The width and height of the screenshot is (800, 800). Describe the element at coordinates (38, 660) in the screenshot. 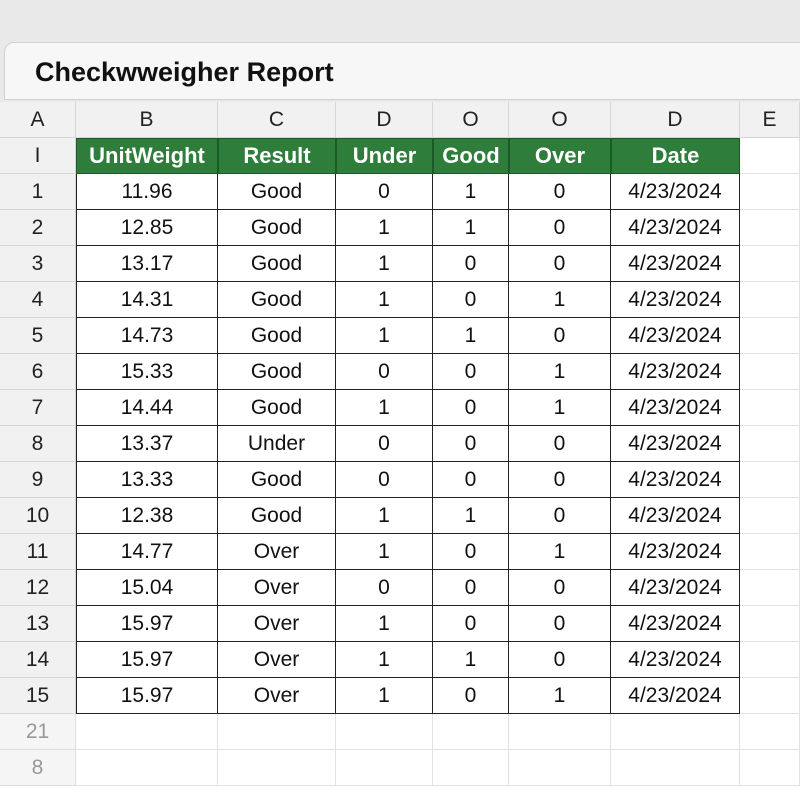

I see `row-number: 14` at that location.